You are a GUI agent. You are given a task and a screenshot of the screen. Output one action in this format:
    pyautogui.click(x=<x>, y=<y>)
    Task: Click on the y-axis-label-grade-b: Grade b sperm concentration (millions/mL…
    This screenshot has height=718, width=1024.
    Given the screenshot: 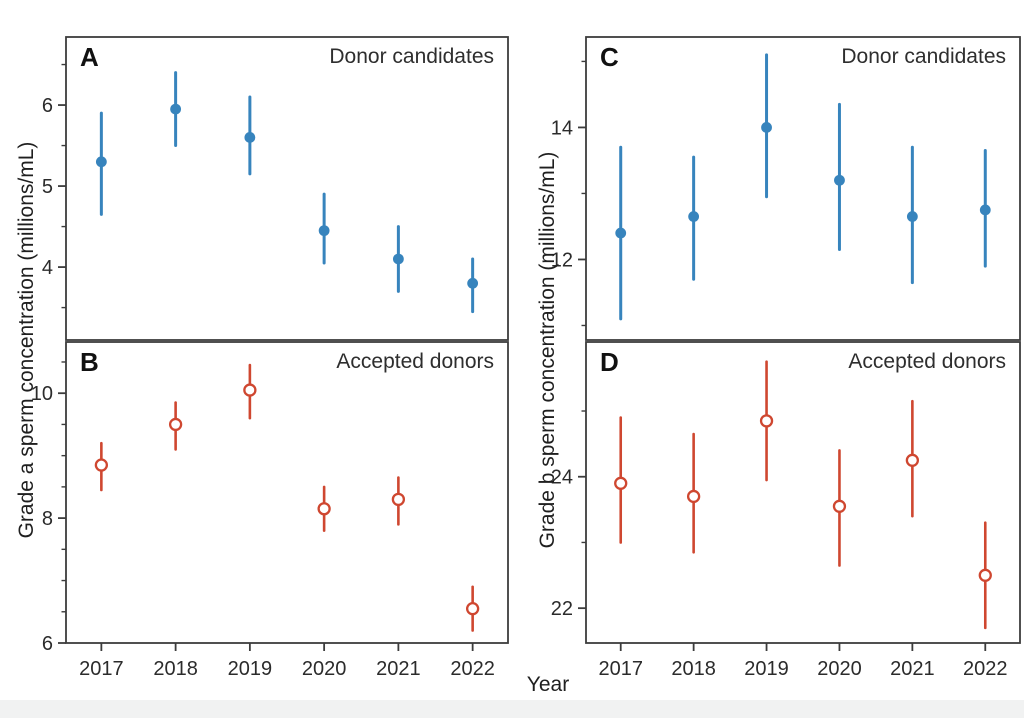 What is the action you would take?
    pyautogui.click(x=547, y=350)
    